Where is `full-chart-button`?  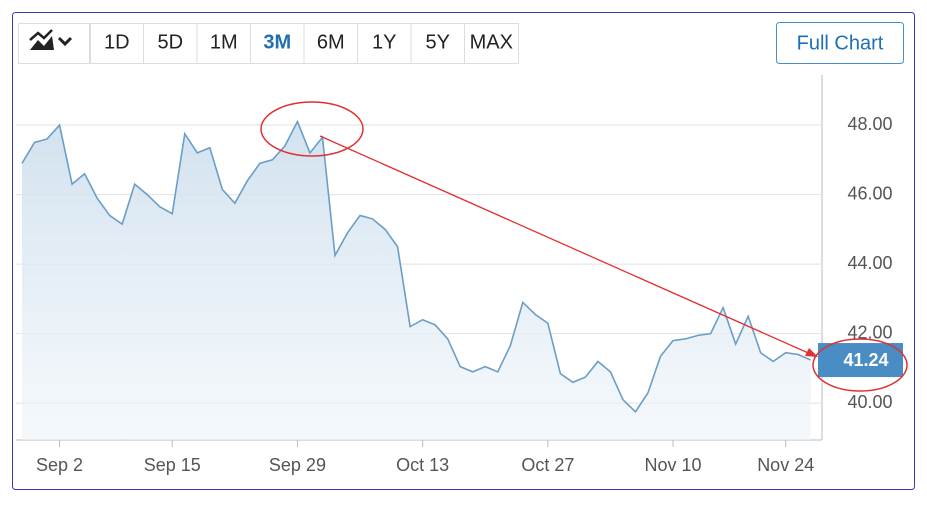 full-chart-button is located at coordinates (840, 43).